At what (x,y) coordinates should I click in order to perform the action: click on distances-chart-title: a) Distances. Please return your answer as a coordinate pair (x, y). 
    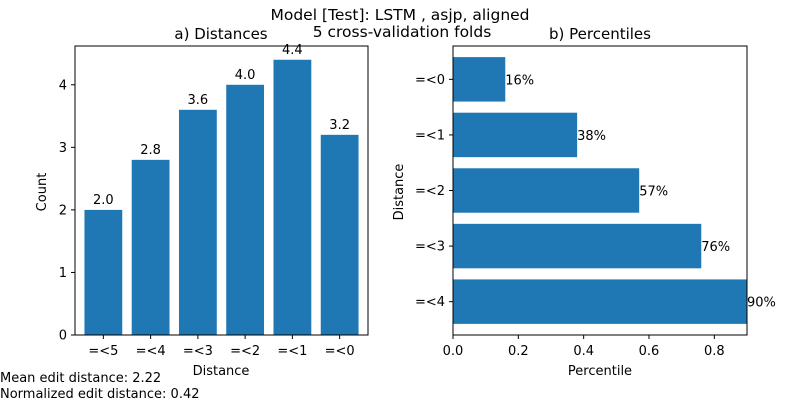
    Looking at the image, I should click on (220, 34).